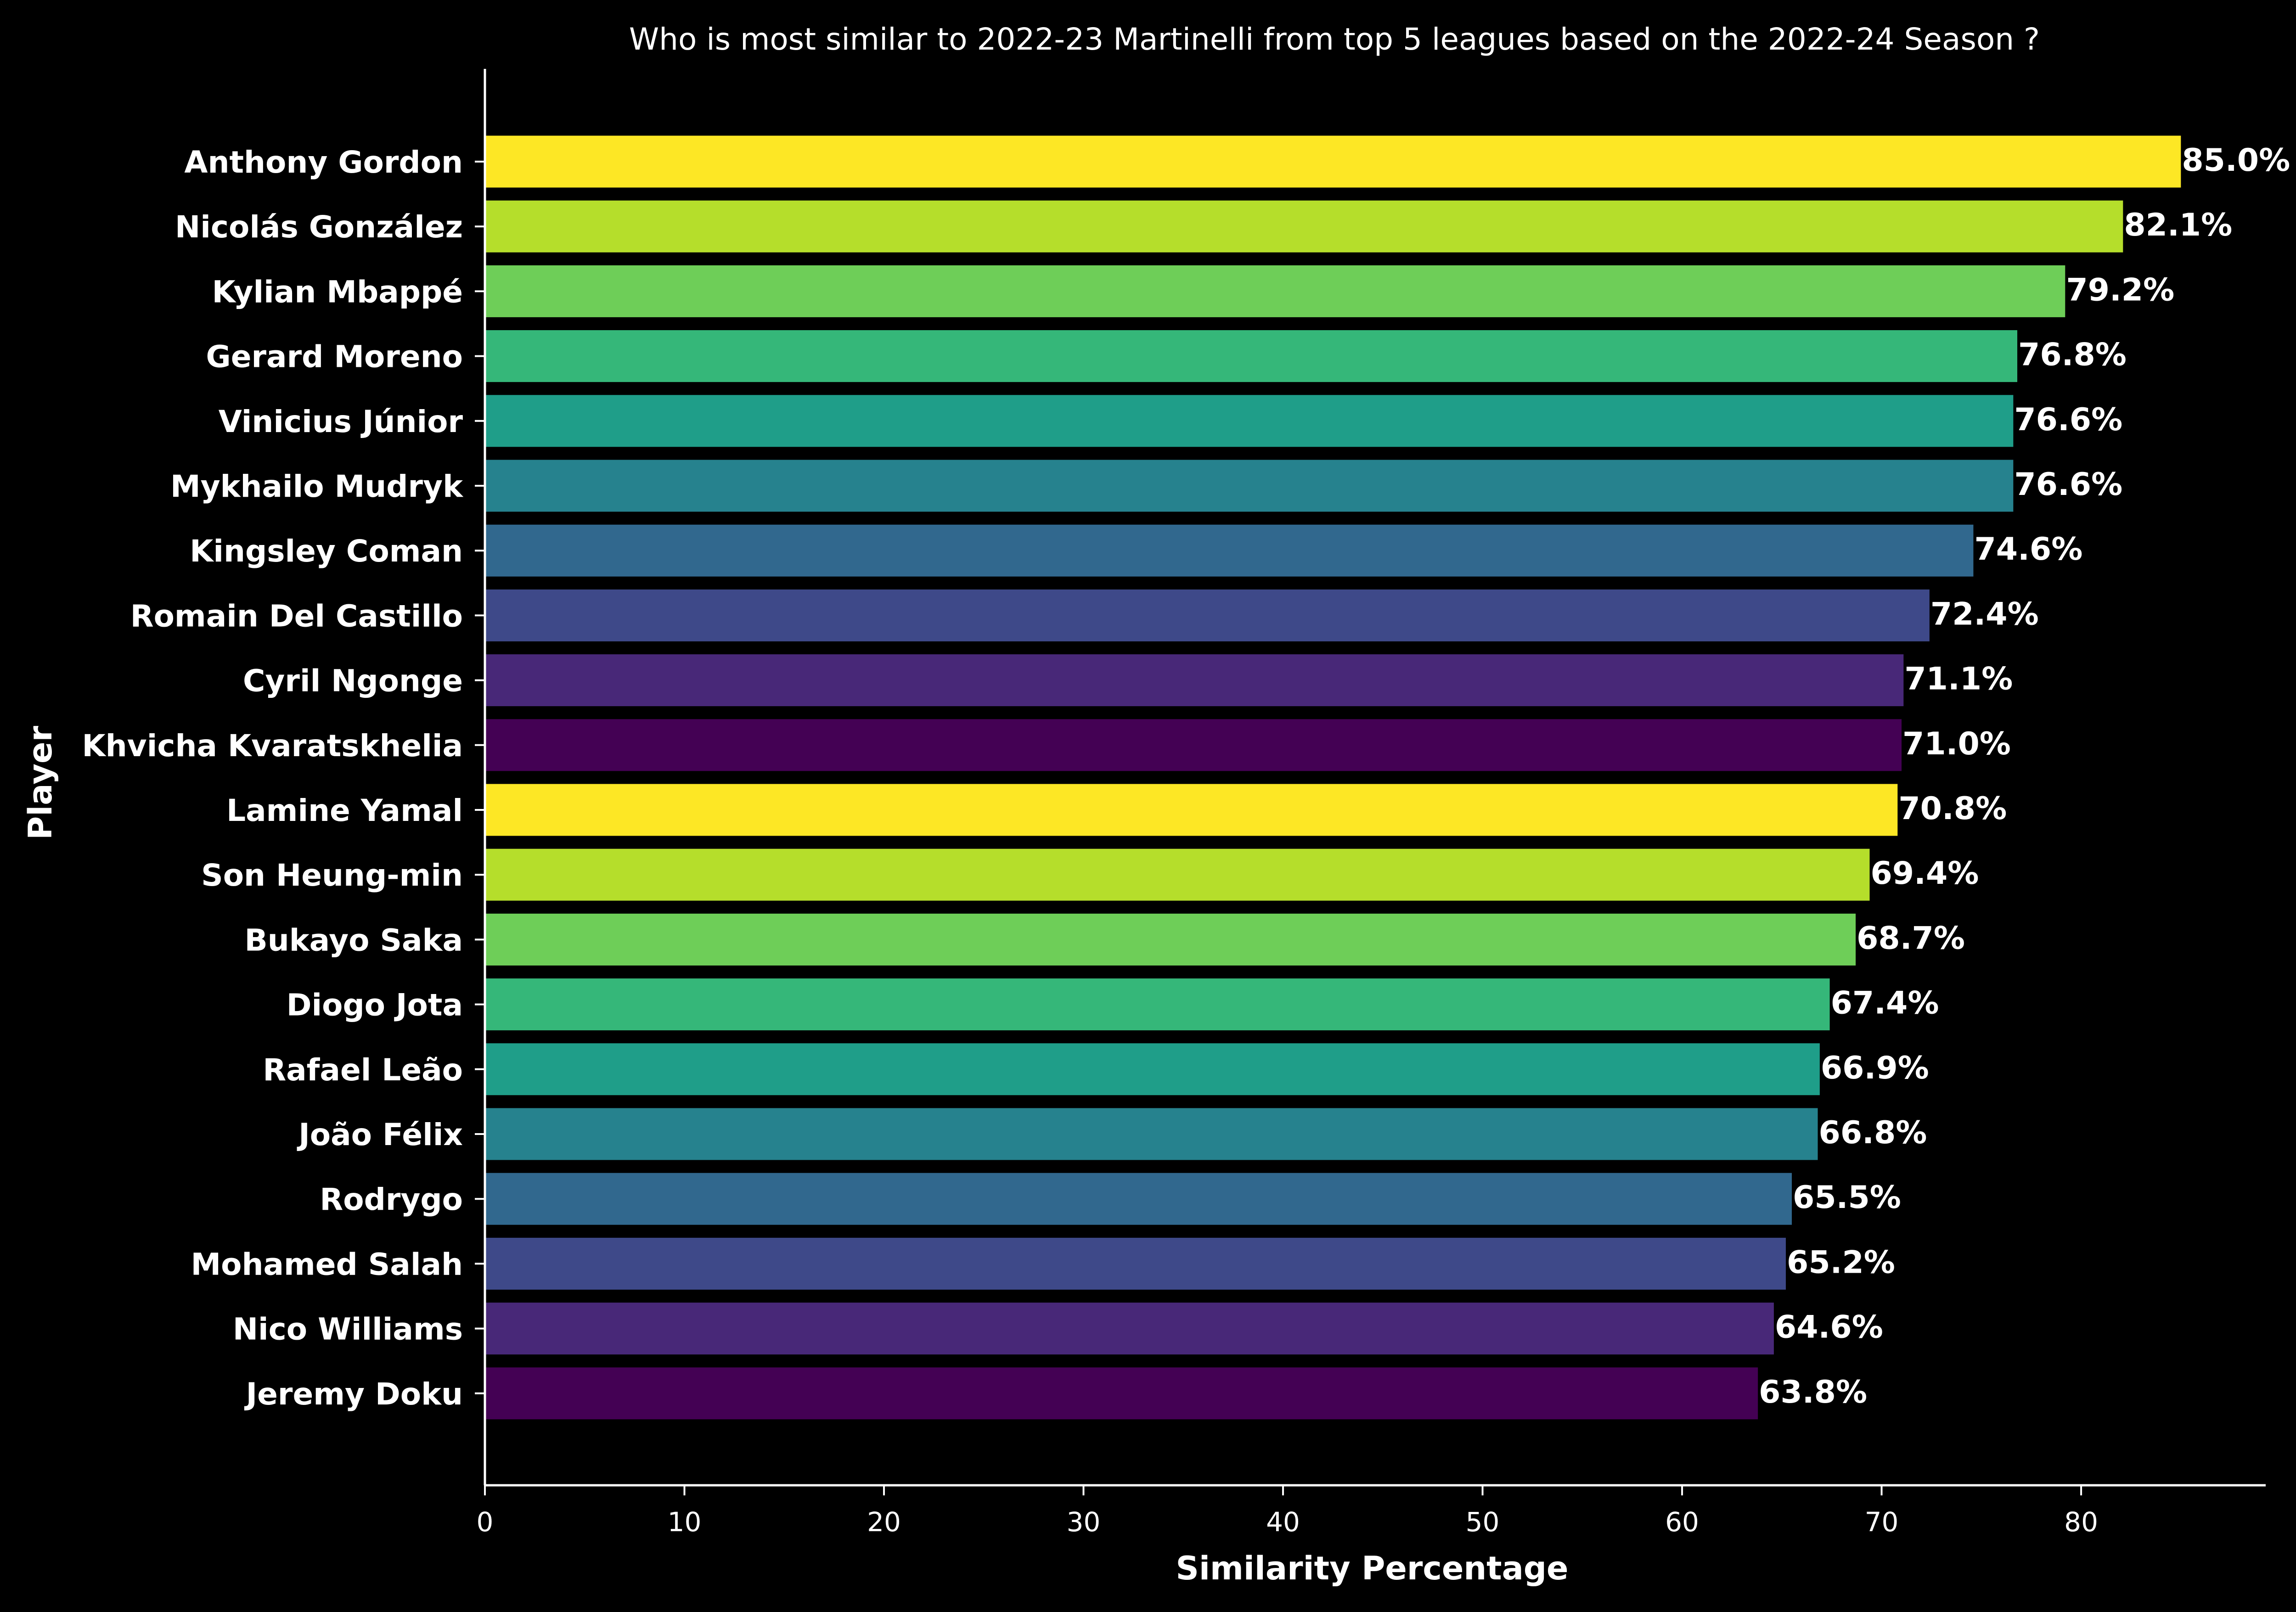 The width and height of the screenshot is (2296, 1612). What do you see at coordinates (327, 1264) in the screenshot?
I see `category-label: Mohamed Salah` at bounding box center [327, 1264].